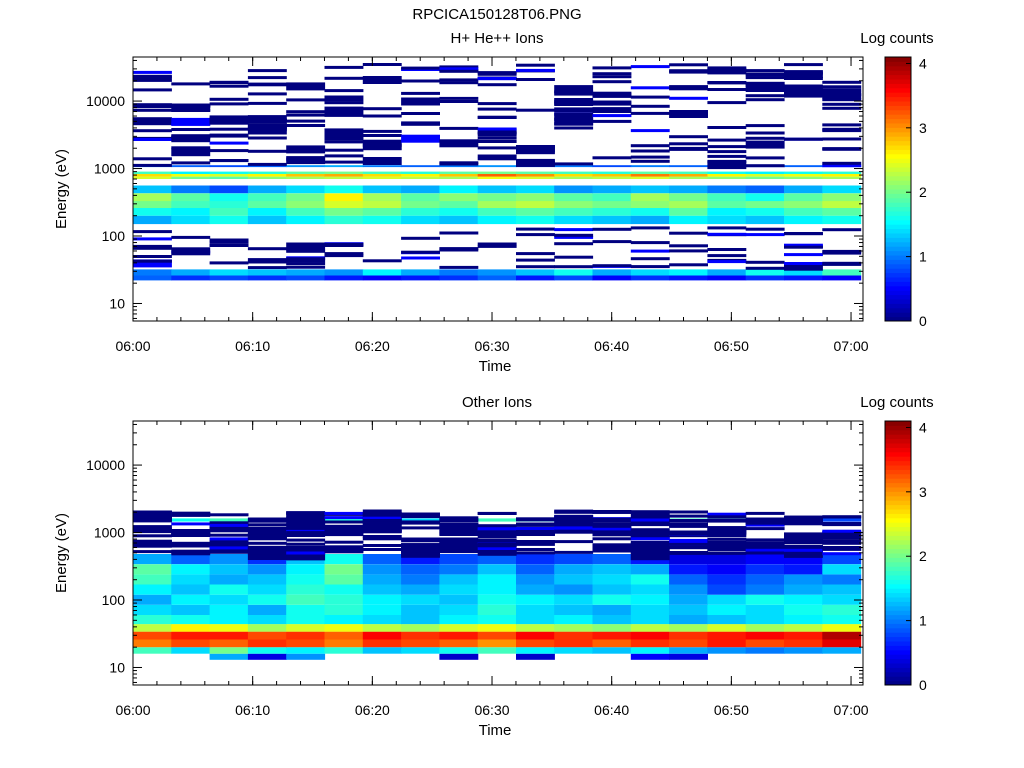 This screenshot has width=1024, height=768. I want to click on colorbar-tick-label: 4, so click(923, 63).